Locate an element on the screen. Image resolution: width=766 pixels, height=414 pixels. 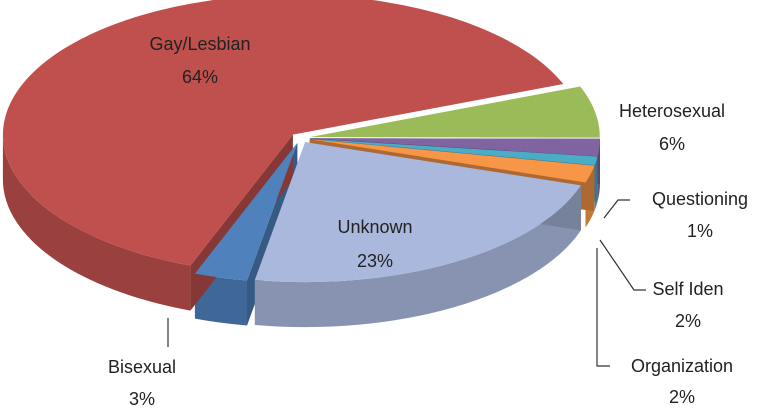
slice-value-label: 23% is located at coordinates (375, 261).